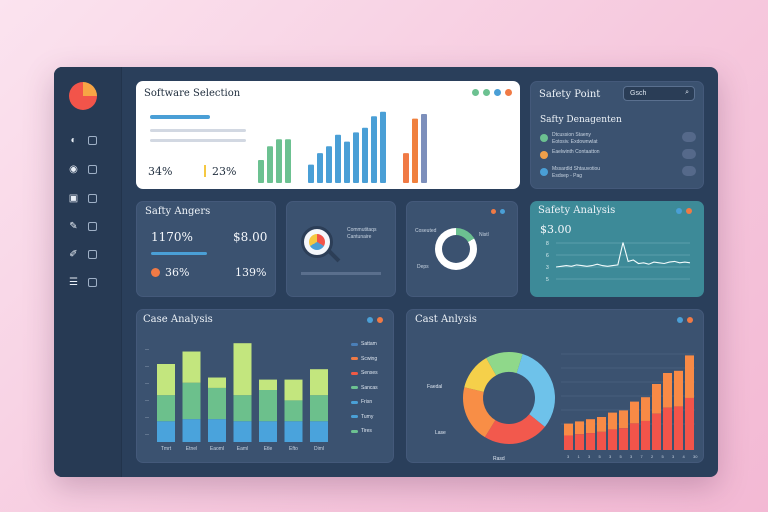  Describe the element at coordinates (475, 92) in the screenshot. I see `green-dot` at that location.